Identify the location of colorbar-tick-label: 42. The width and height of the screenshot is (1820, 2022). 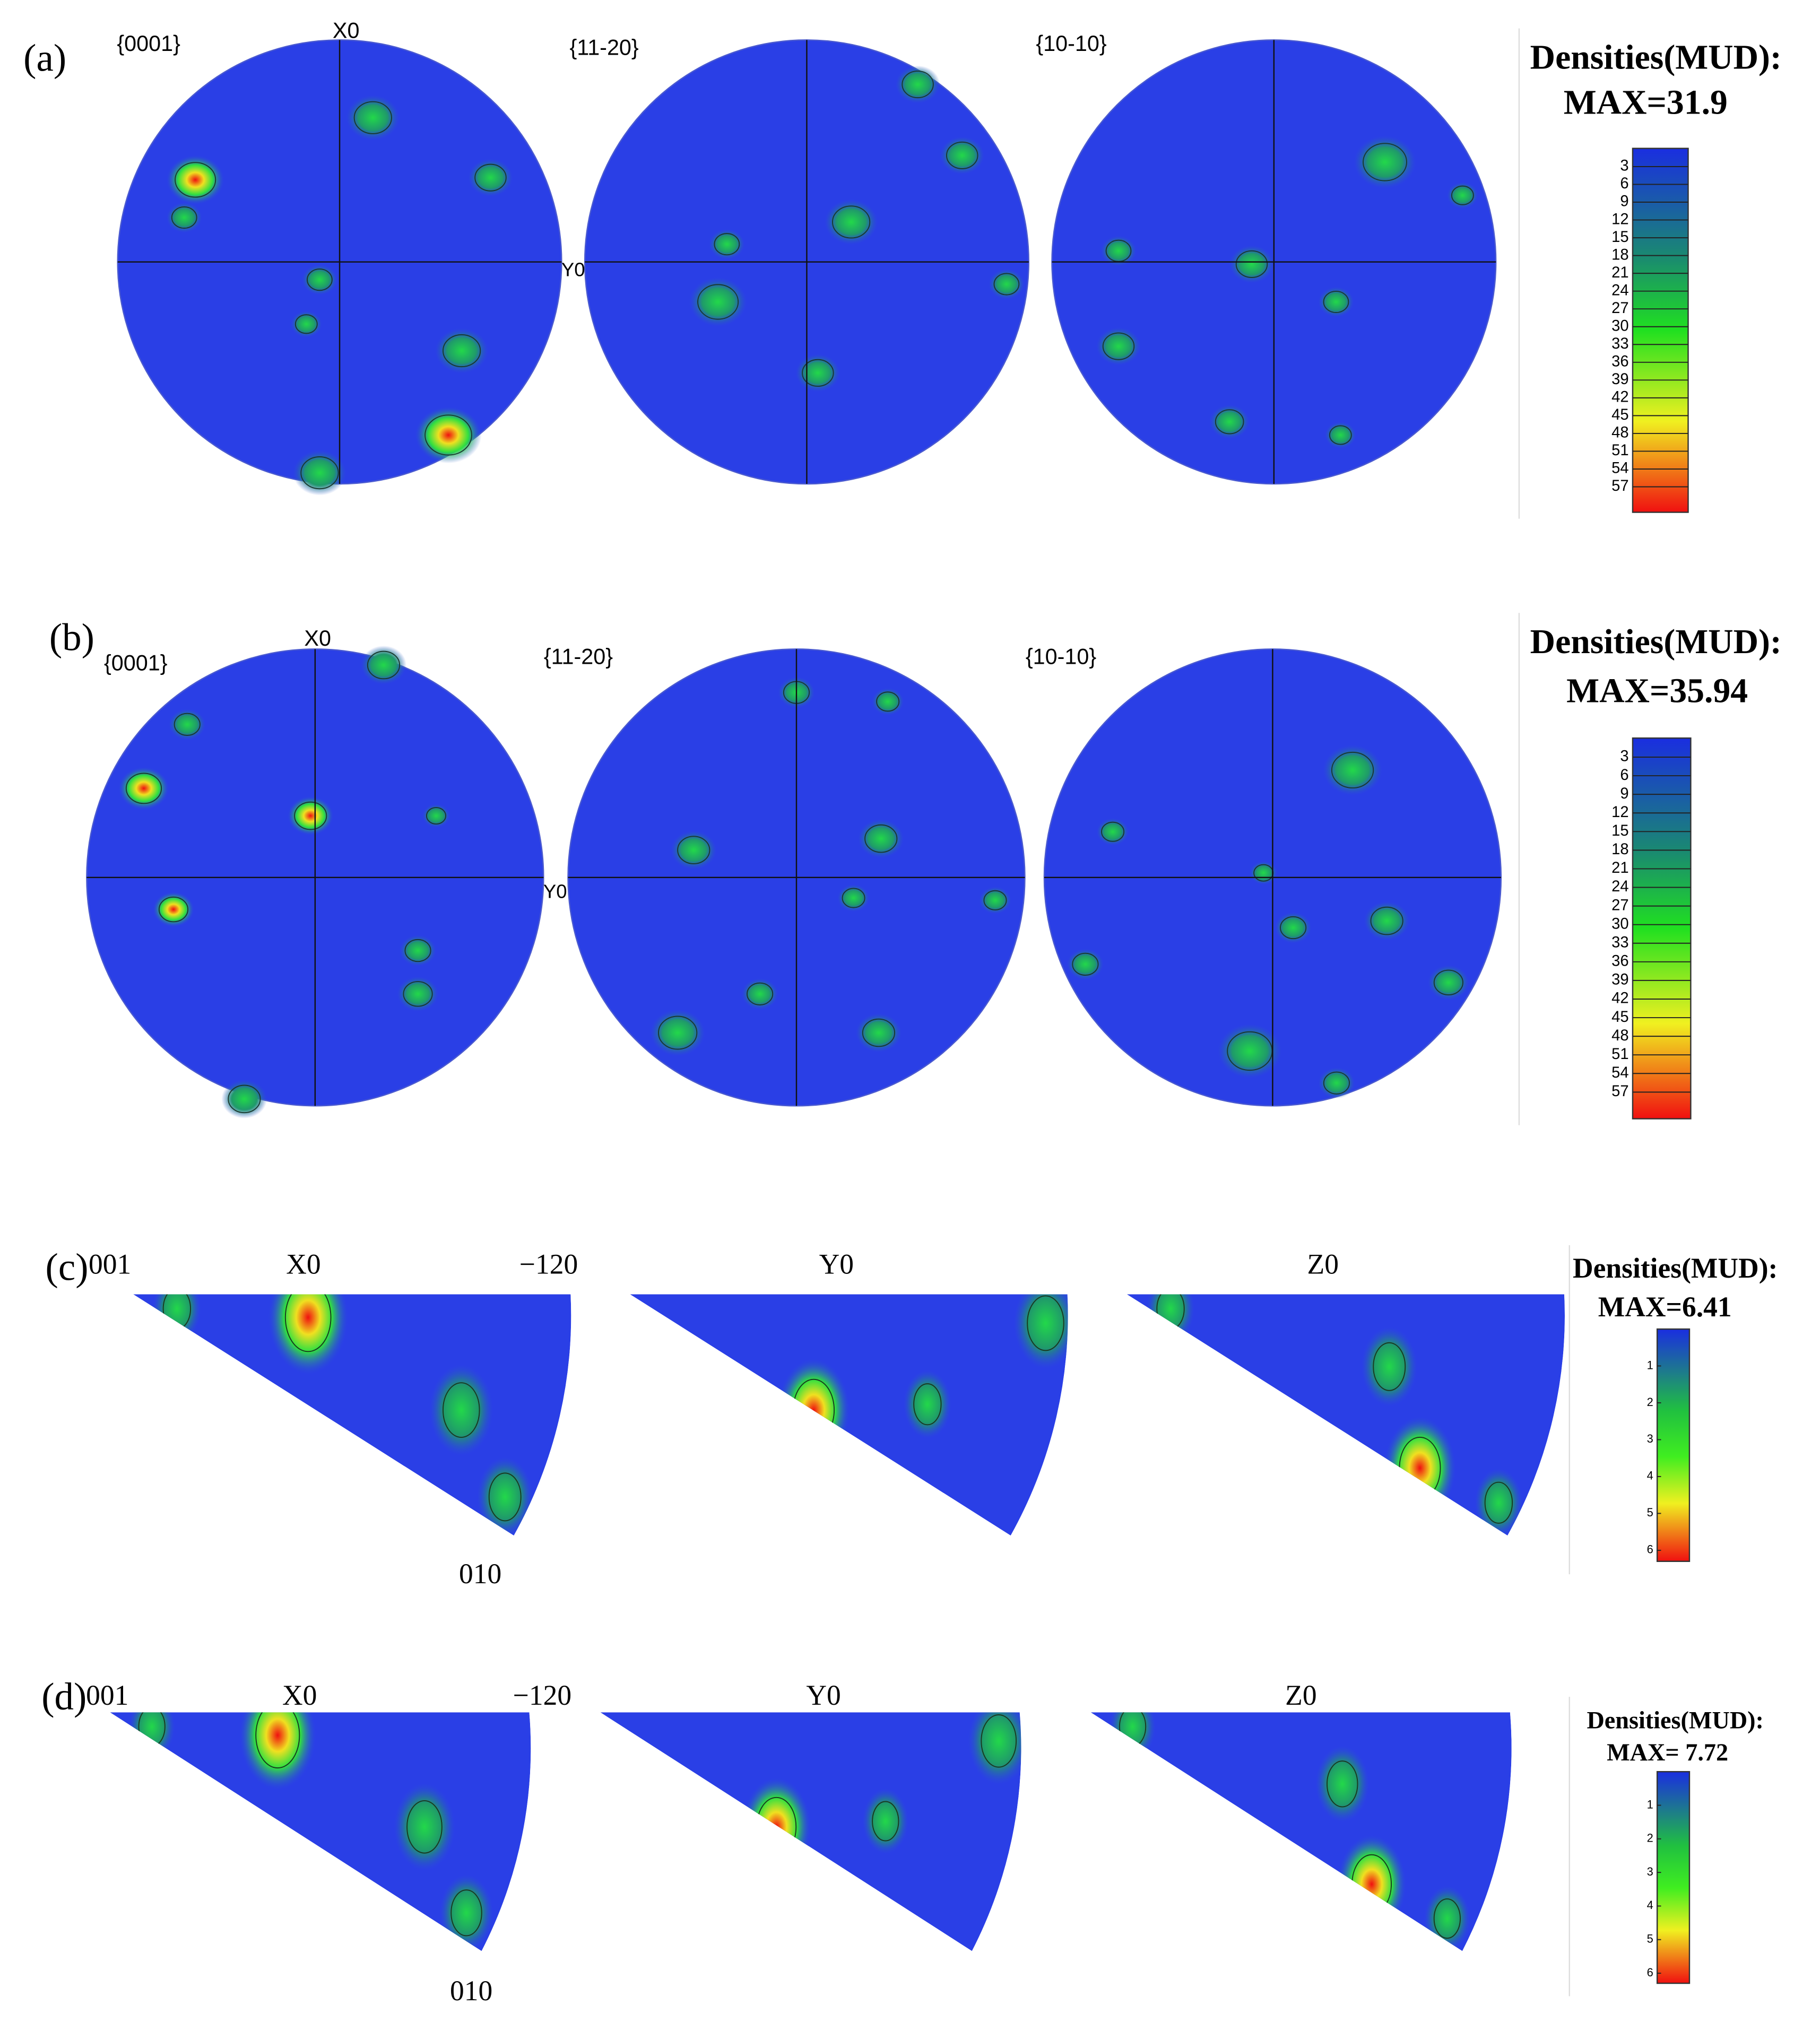
(1619, 998).